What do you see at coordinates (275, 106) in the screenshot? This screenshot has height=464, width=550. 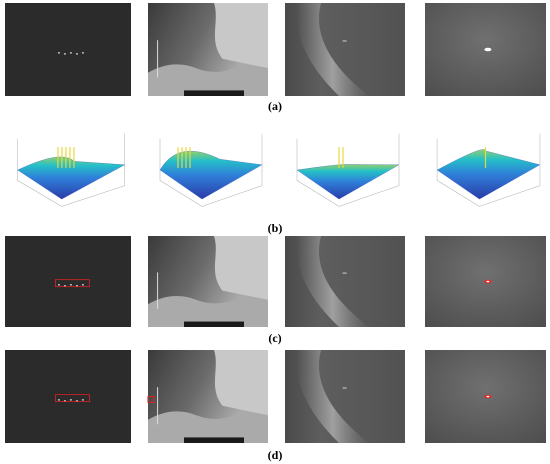 I see `panel-label: (a)` at bounding box center [275, 106].